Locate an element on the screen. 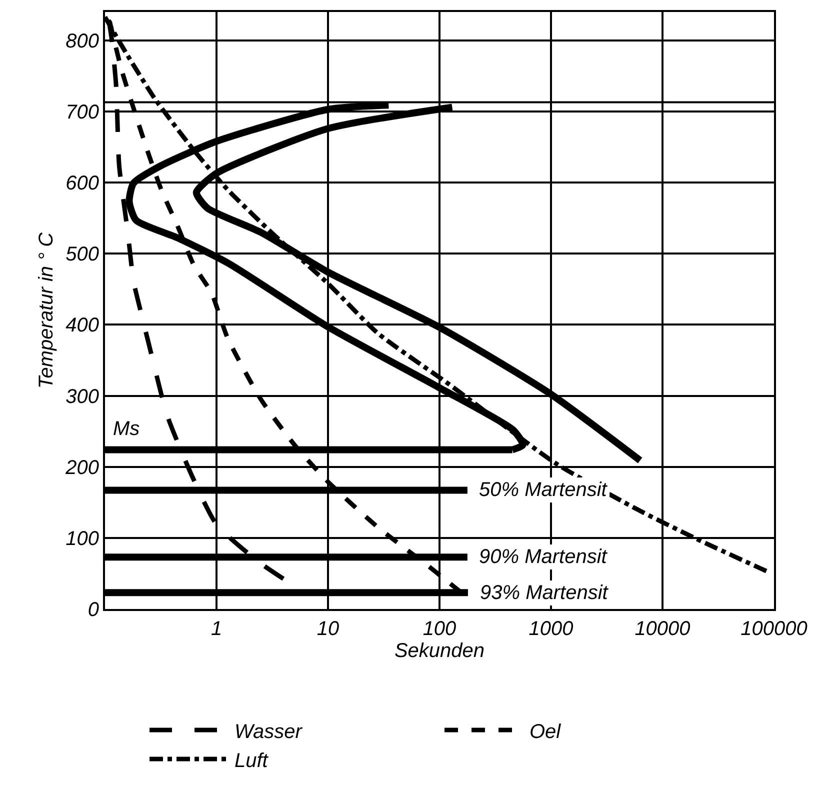 This screenshot has width=829, height=789. series-label: 93% Martensit is located at coordinates (545, 593).